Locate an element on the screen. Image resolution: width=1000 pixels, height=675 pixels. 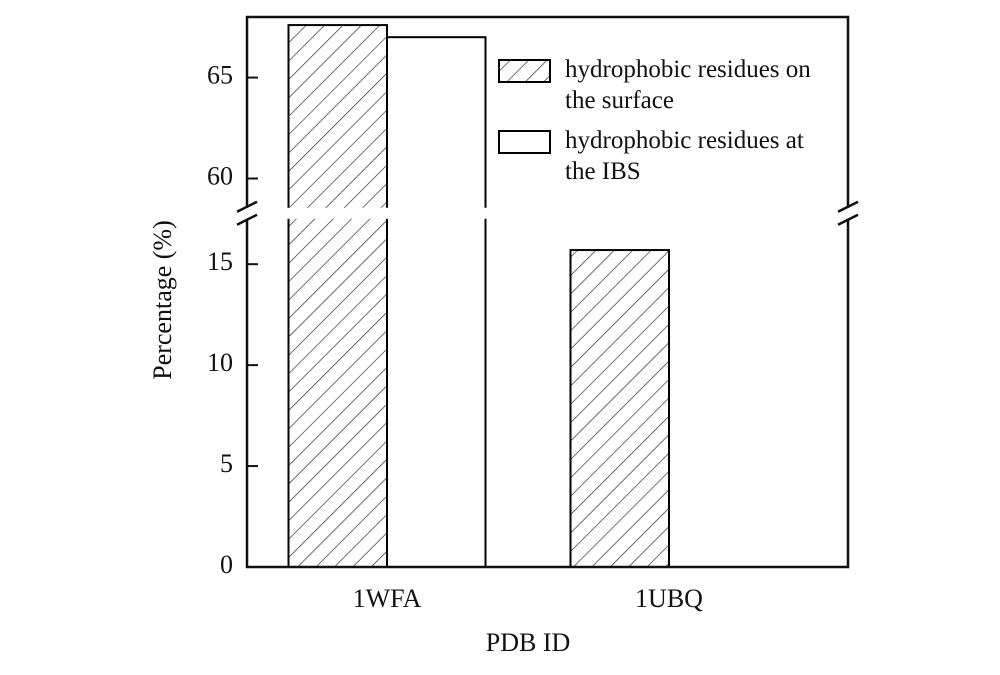
y-tick-label: 0 is located at coordinates (226, 564).